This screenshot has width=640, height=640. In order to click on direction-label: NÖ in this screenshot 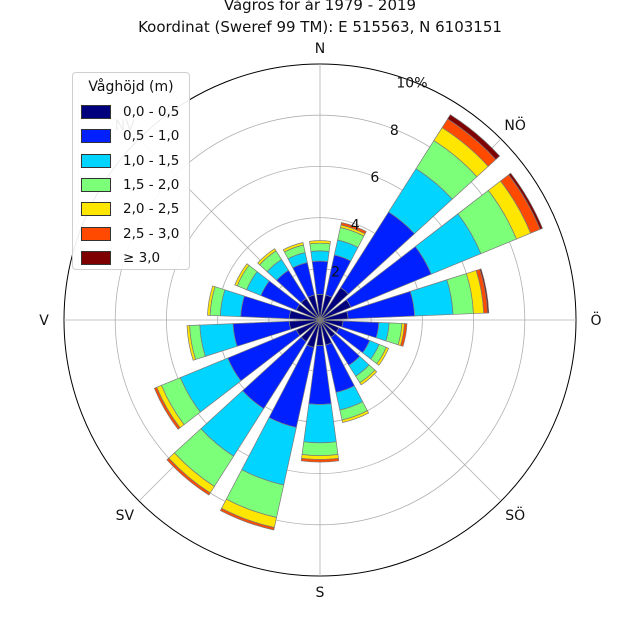, I will do `click(515, 125)`.